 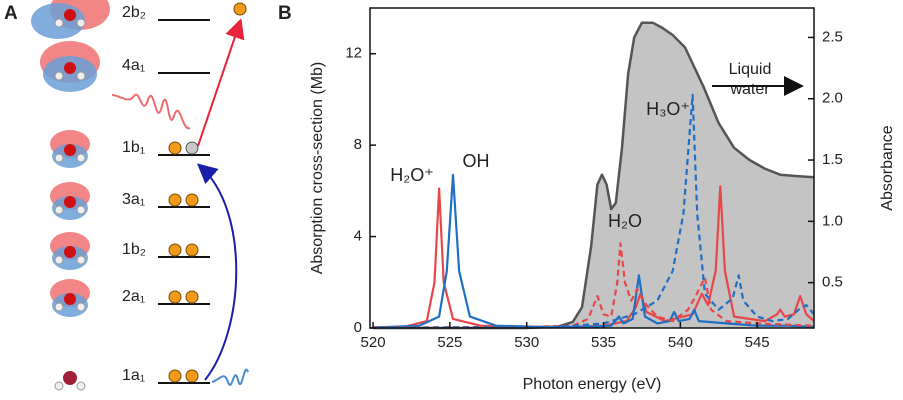 What do you see at coordinates (353, 53) in the screenshot?
I see `y-tick-label: 12` at bounding box center [353, 53].